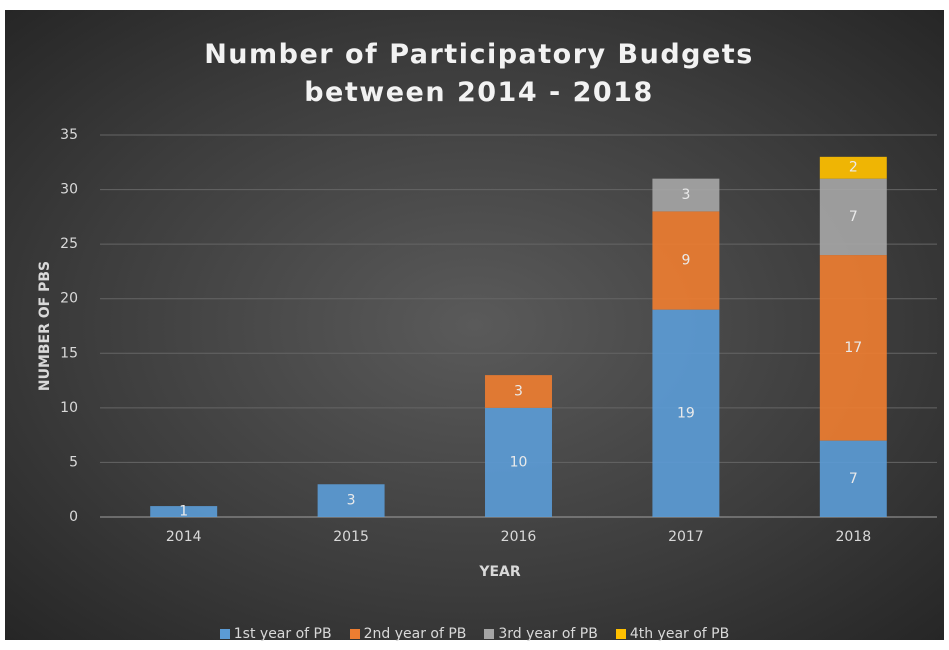 Image resolution: width=949 pixels, height=650 pixels. I want to click on x-axis-label: YEAR, so click(499, 572).